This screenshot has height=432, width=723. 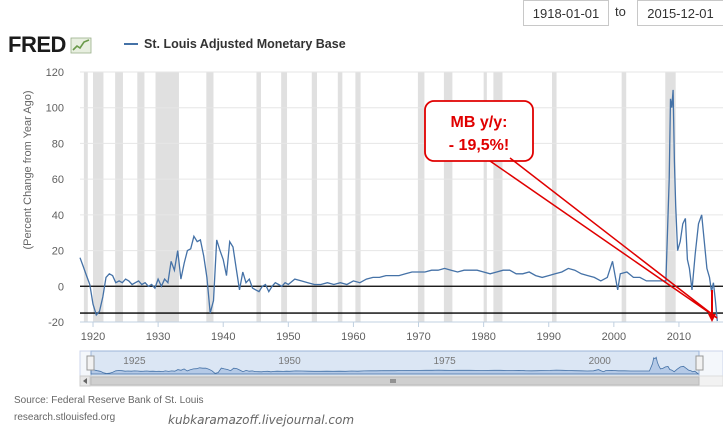 What do you see at coordinates (61, 287) in the screenshot?
I see `y-tick-label: 0` at bounding box center [61, 287].